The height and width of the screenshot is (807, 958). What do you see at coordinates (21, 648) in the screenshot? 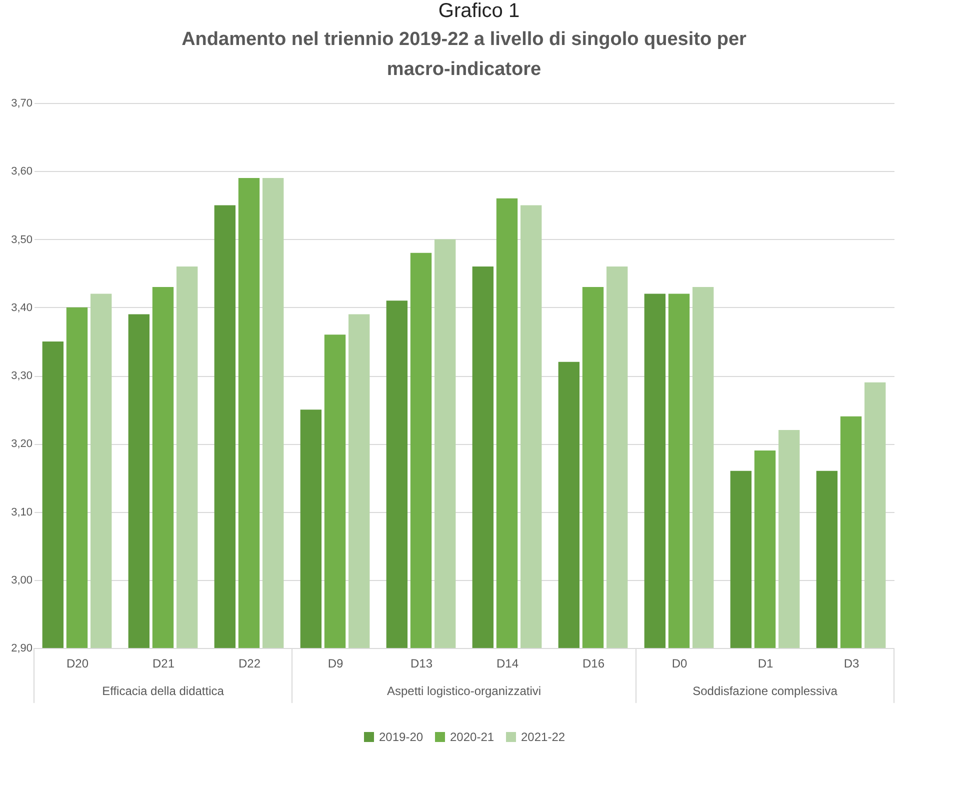
I see `y-tick-label: 2,90` at bounding box center [21, 648].